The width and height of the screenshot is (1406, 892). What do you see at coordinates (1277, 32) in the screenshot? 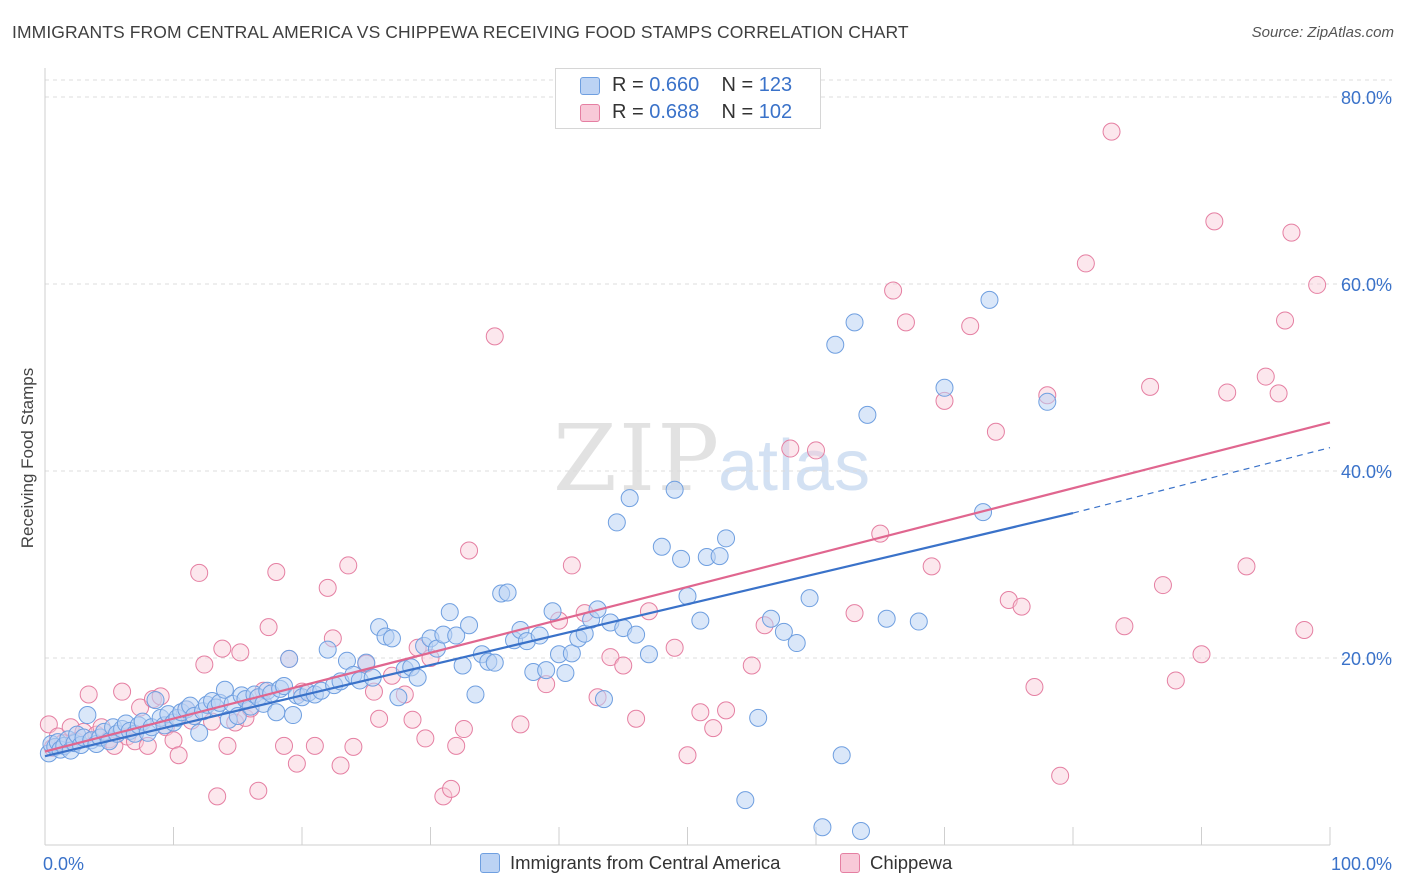
I see `source-prefix: Source:` at bounding box center [1277, 32].